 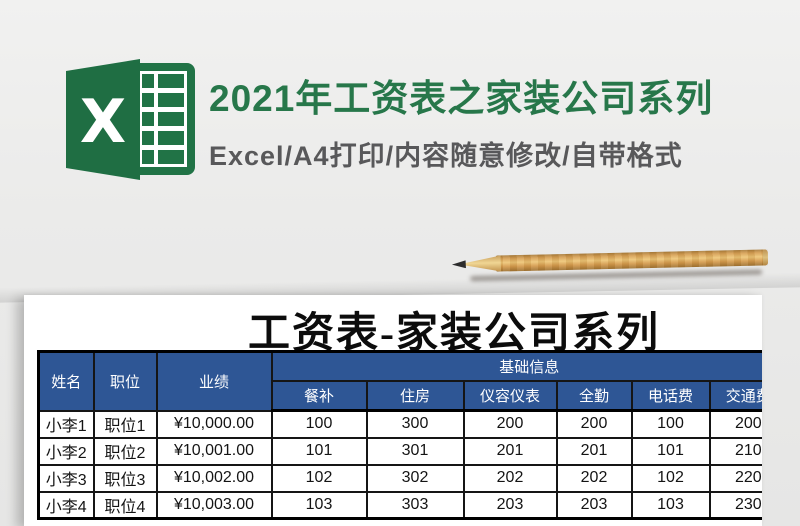 I want to click on excel-logo-cover, so click(x=103, y=119).